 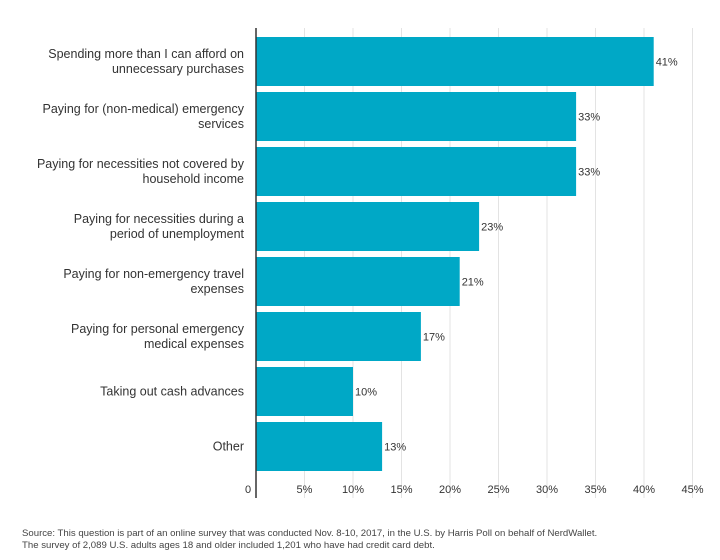 I want to click on category-label: Other, so click(x=228, y=447).